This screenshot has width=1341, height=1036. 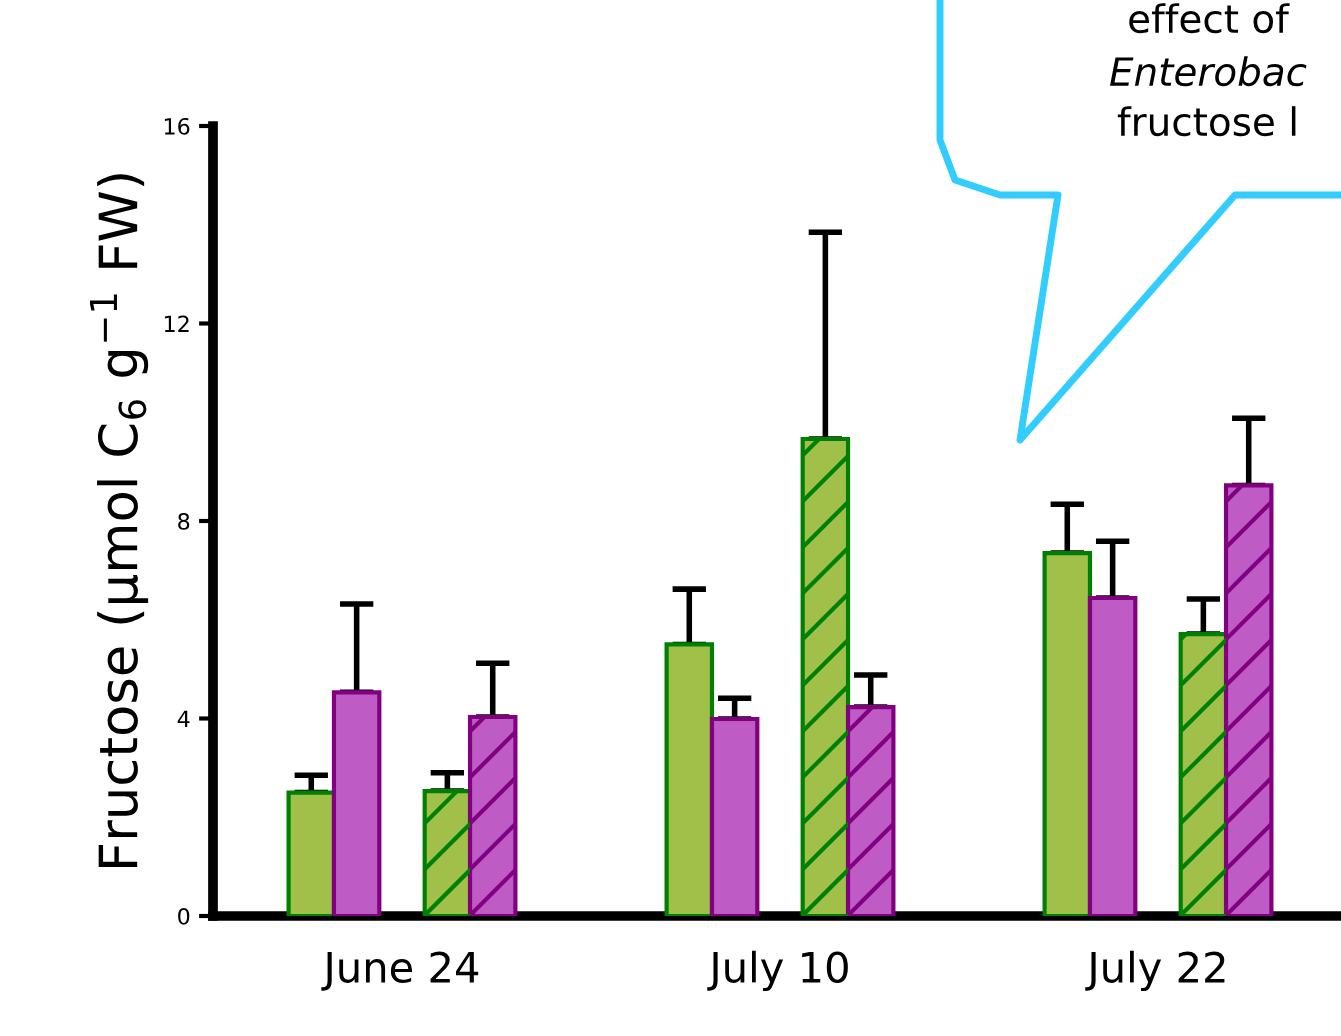 I want to click on x-tick-label: June 24, so click(x=400, y=971).